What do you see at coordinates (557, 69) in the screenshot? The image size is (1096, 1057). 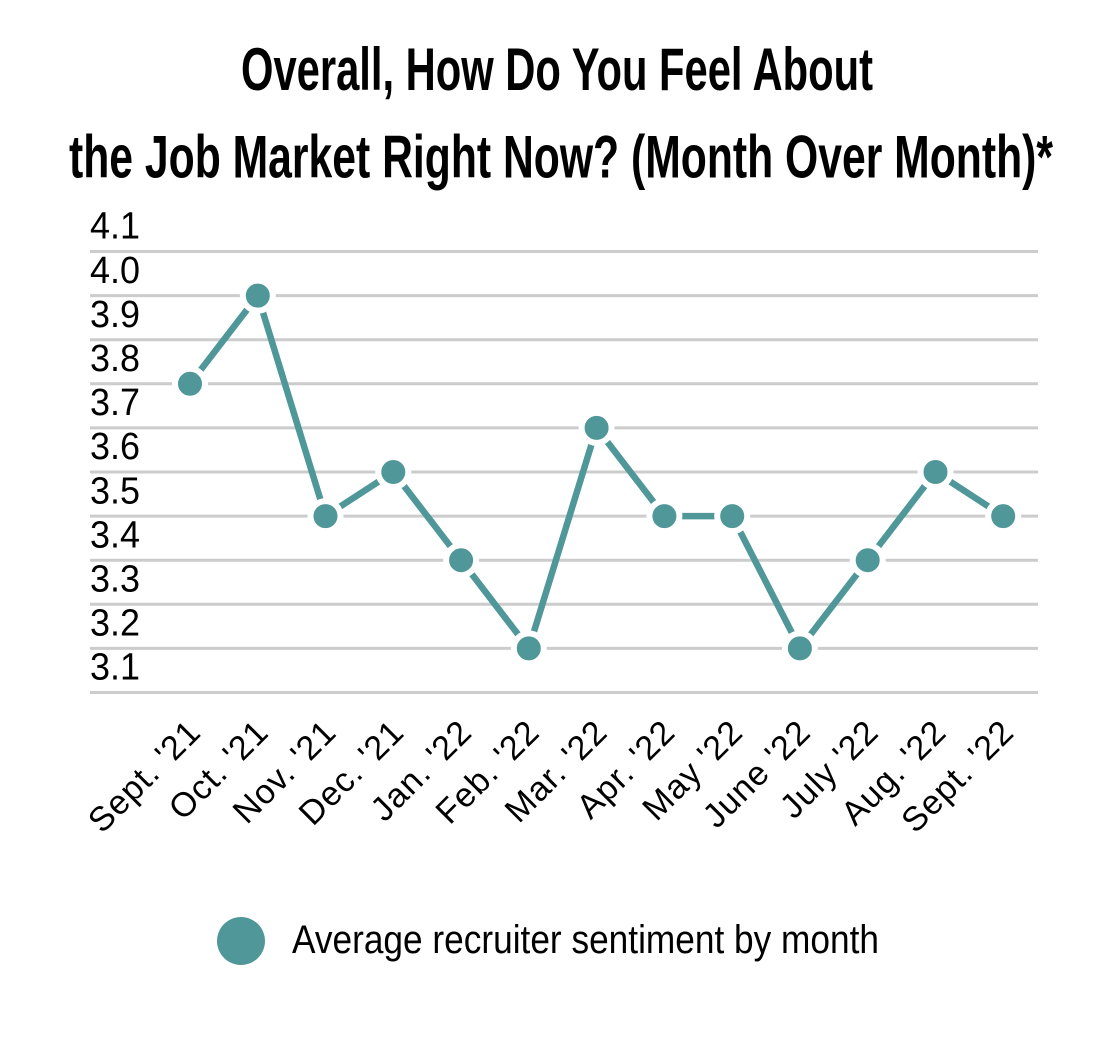 I see `svg-text: Overall, How Do You Feel About` at bounding box center [557, 69].